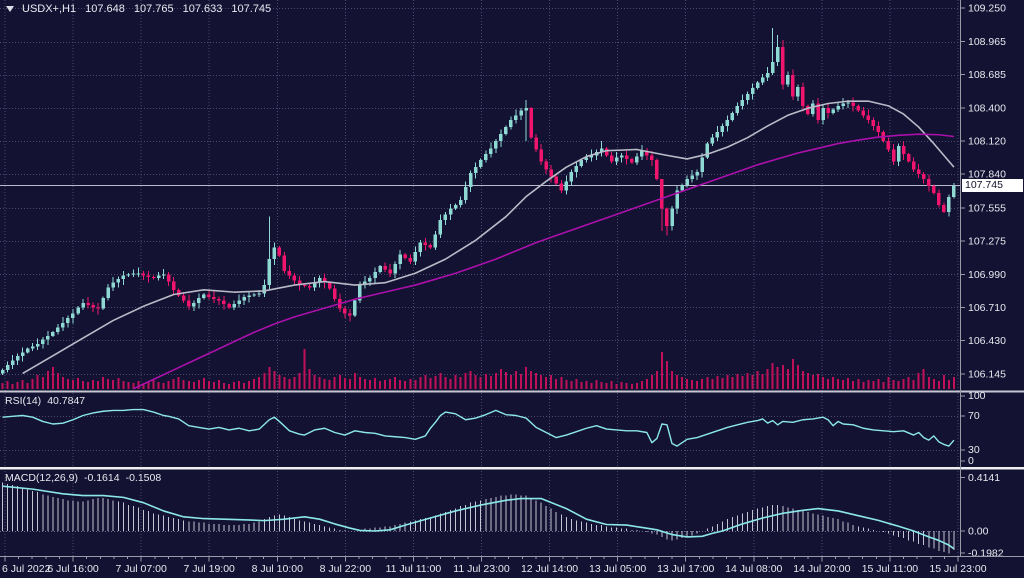 The image size is (1024, 578). I want to click on panel-separators, so click(512, 430).